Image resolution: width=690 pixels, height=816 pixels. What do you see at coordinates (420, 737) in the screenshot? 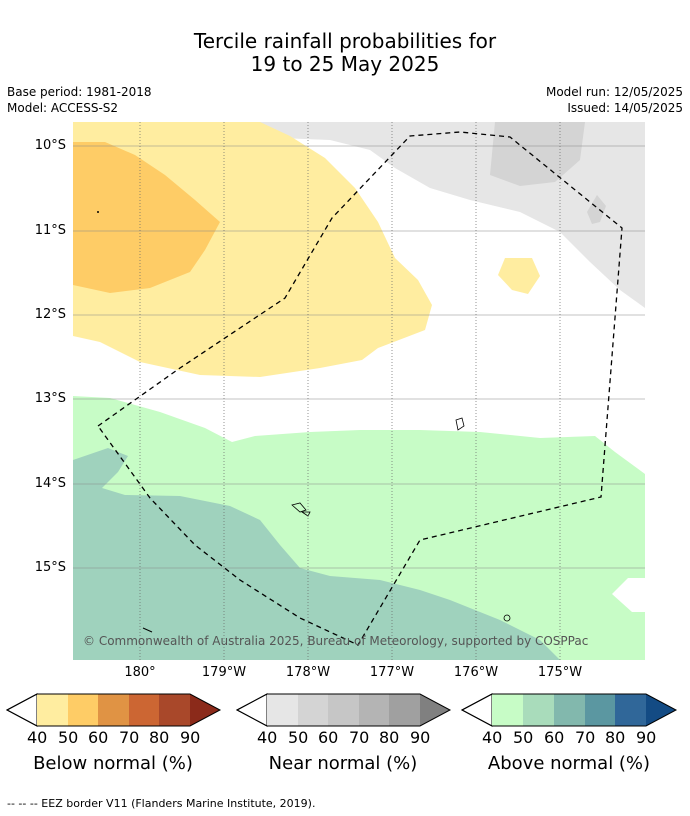
I see `near-tick: 90` at bounding box center [420, 737].